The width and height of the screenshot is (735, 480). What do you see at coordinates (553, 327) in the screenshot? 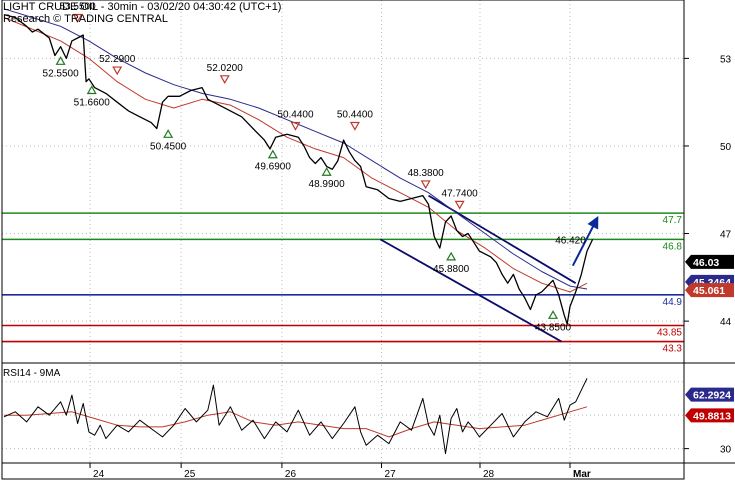
I see `pivot-label: 43.8500` at bounding box center [553, 327].